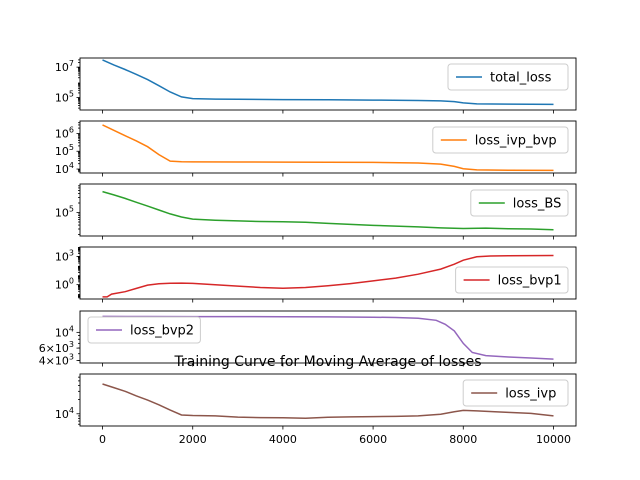 The height and width of the screenshot is (480, 640). I want to click on legend-label: loss_bvp2, so click(162, 331).